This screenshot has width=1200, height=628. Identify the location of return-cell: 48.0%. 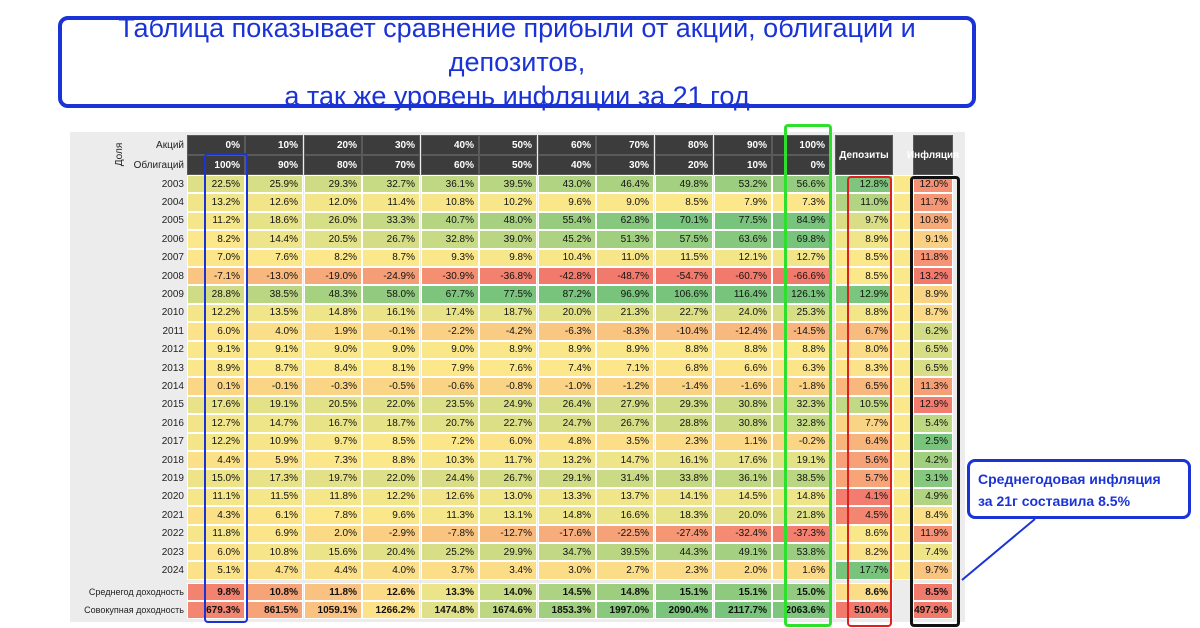
(508, 221).